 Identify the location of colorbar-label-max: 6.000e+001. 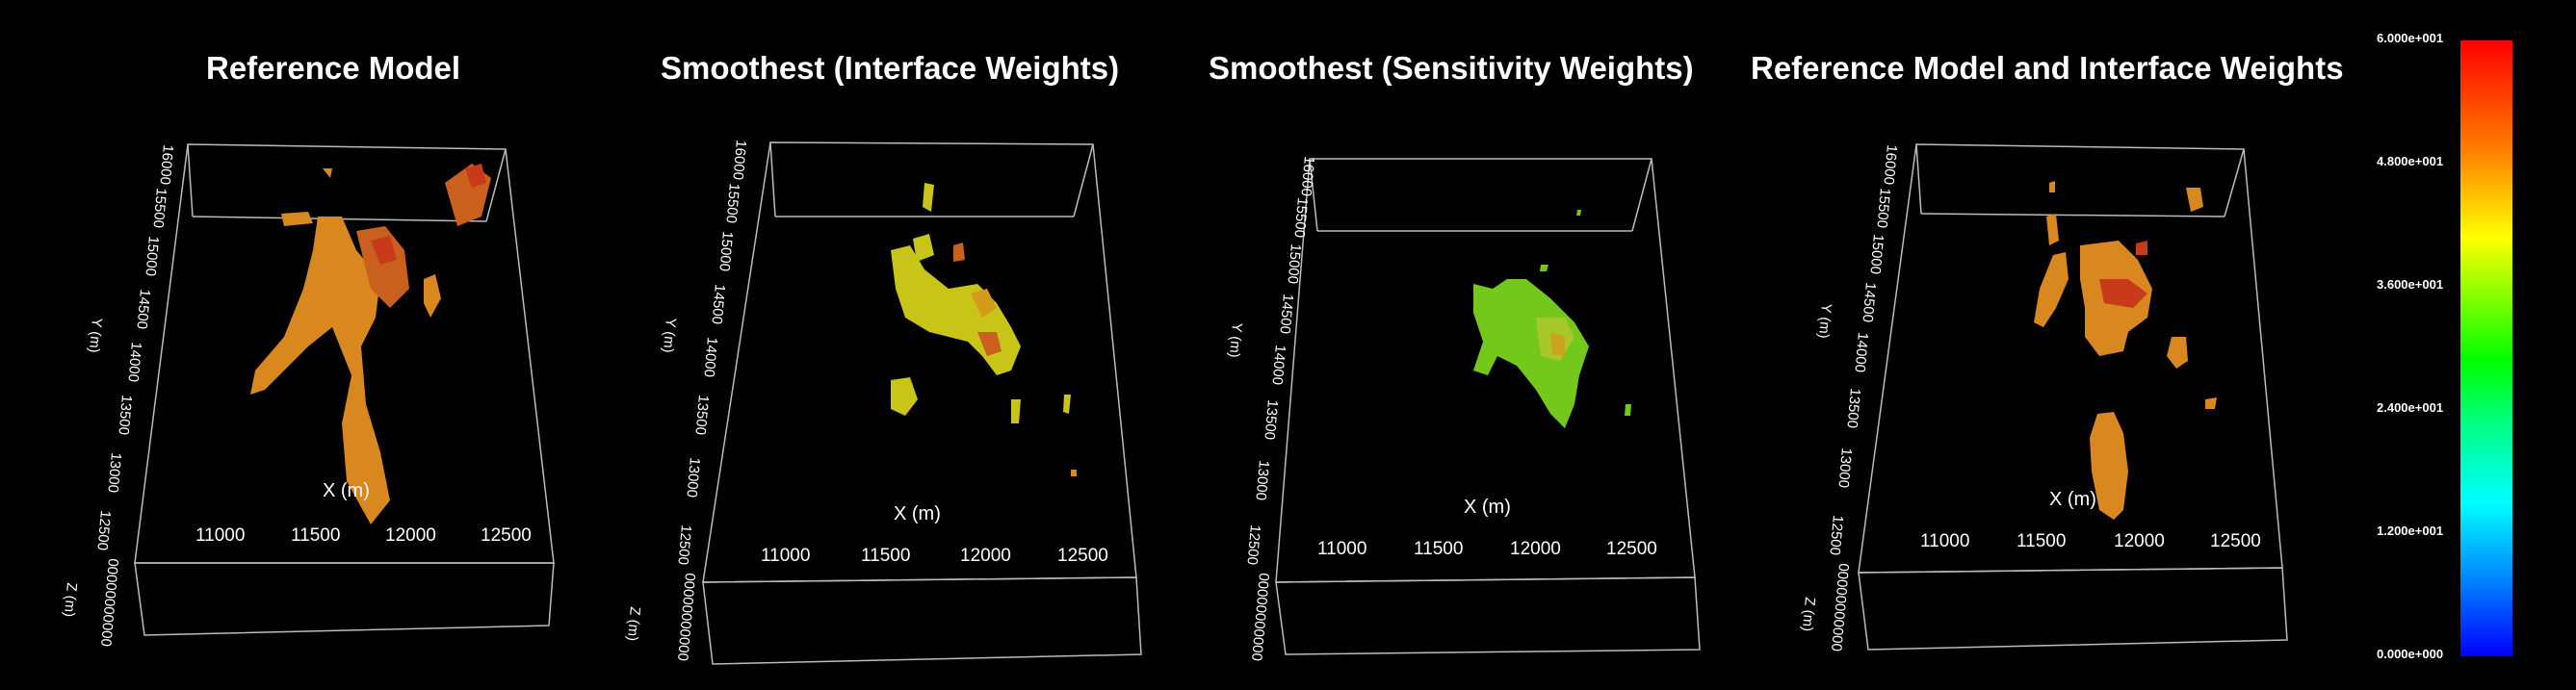
(2410, 38).